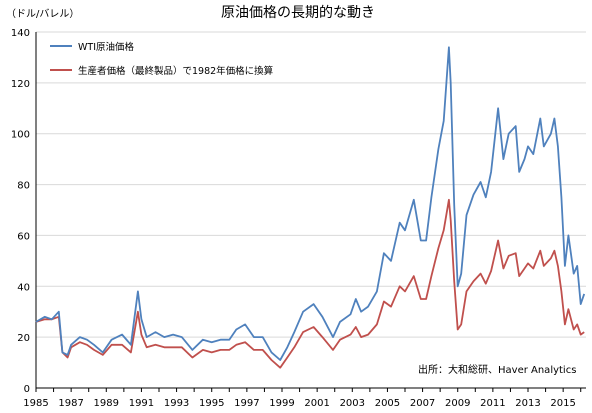  Describe the element at coordinates (298, 13) in the screenshot. I see `chart-title: 原油価格の長期的な動き` at that location.